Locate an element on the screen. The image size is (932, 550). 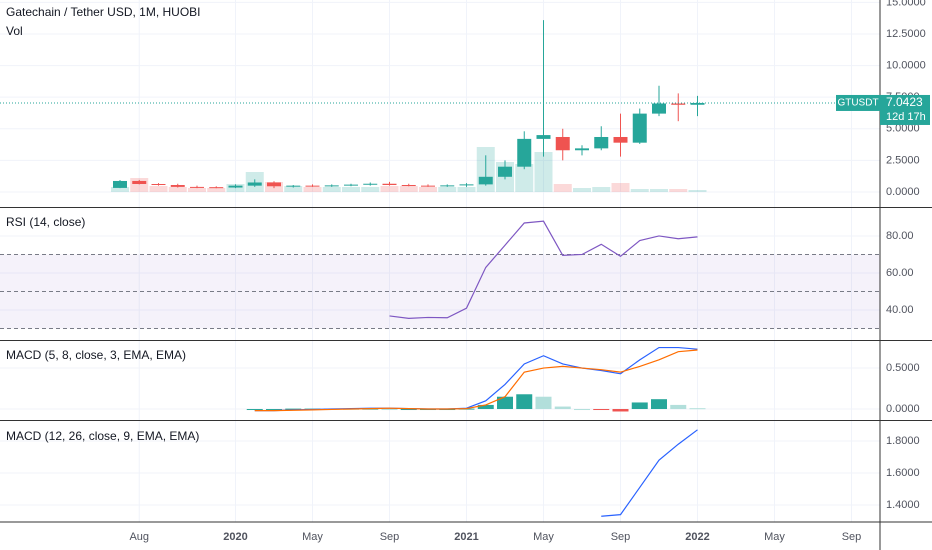
price-badge is located at coordinates (905, 109).